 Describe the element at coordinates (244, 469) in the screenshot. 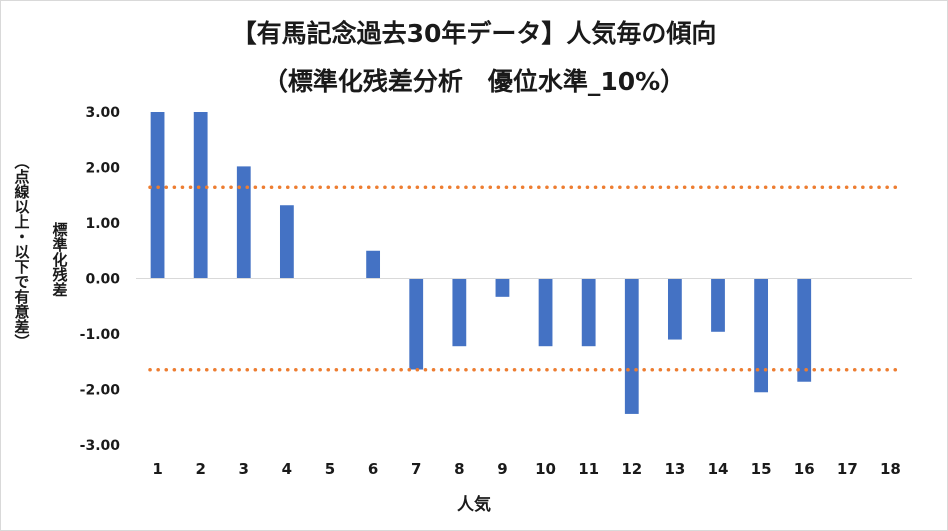

I see `x-tick-label: 3` at that location.